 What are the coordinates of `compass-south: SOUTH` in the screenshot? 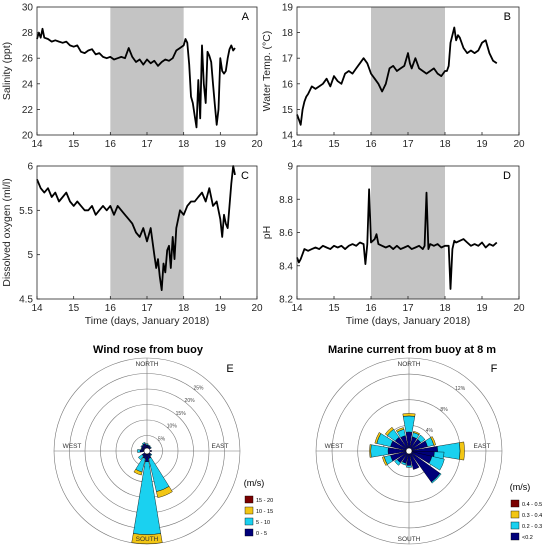 It's located at (147, 539).